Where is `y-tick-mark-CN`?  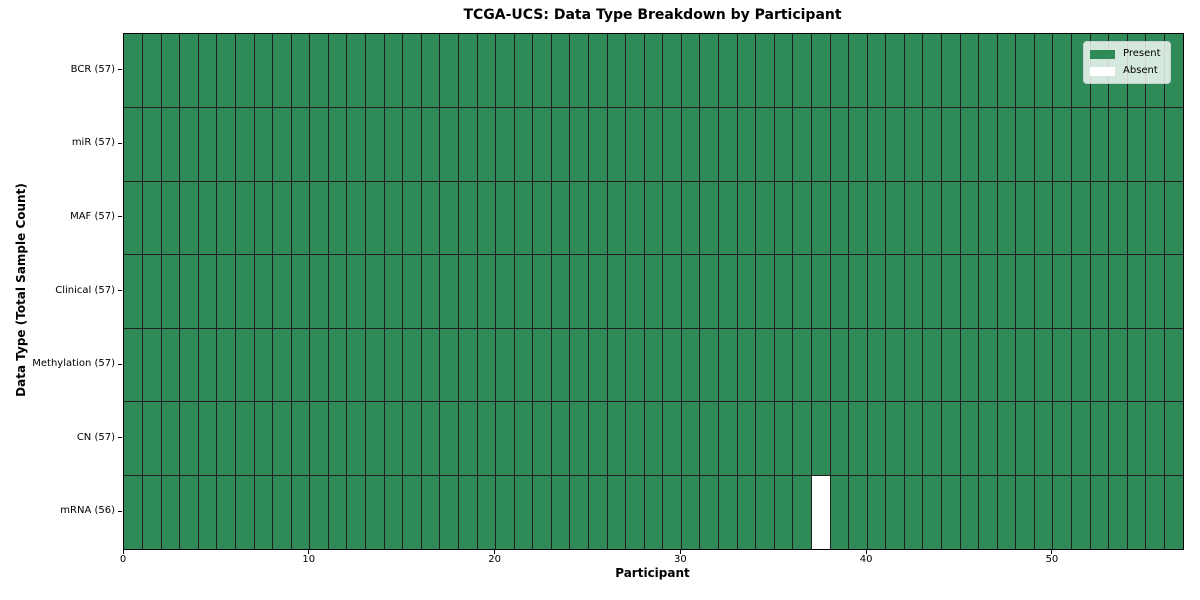 y-tick-mark-CN is located at coordinates (119, 438).